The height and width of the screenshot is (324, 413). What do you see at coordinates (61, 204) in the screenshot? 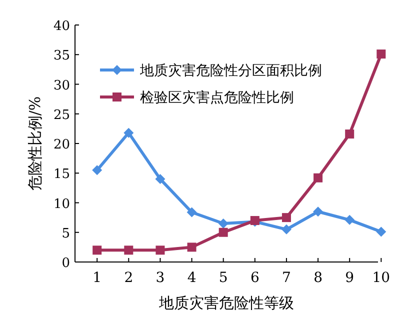
I see `y-tick-label: 10` at bounding box center [61, 204].